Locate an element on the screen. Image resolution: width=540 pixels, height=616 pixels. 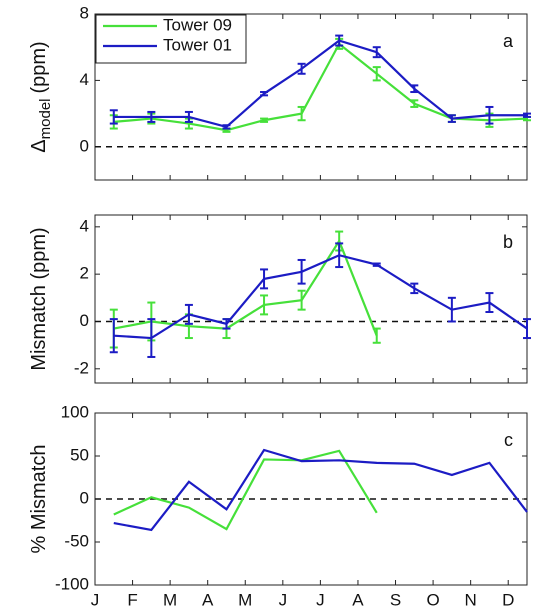
y-tick-label: 50 is located at coordinates (79, 454).